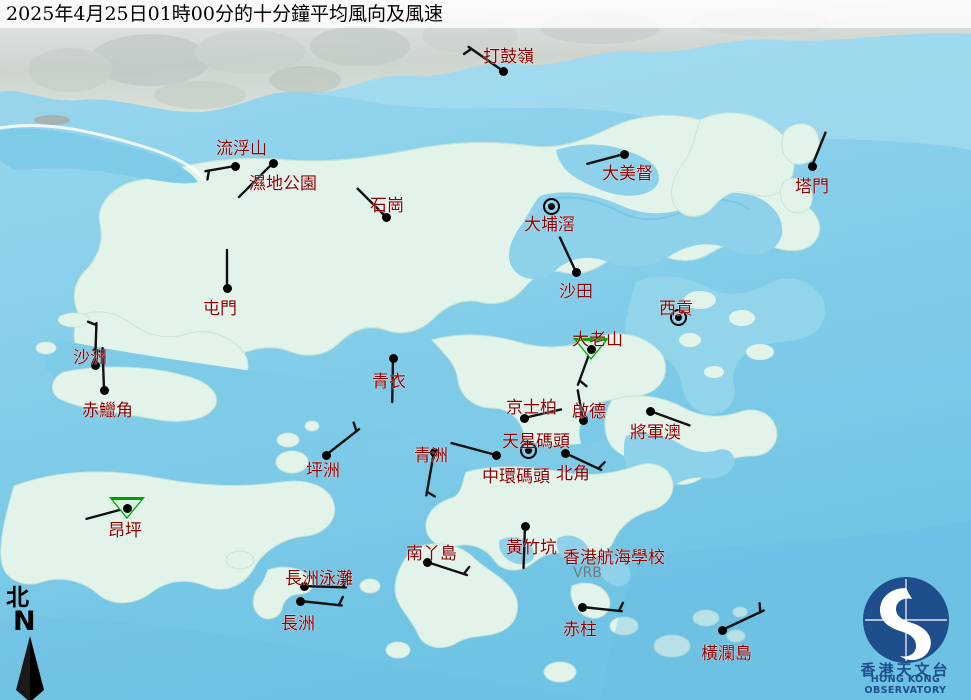  I want to click on station-label: 京士柏, so click(531, 408).